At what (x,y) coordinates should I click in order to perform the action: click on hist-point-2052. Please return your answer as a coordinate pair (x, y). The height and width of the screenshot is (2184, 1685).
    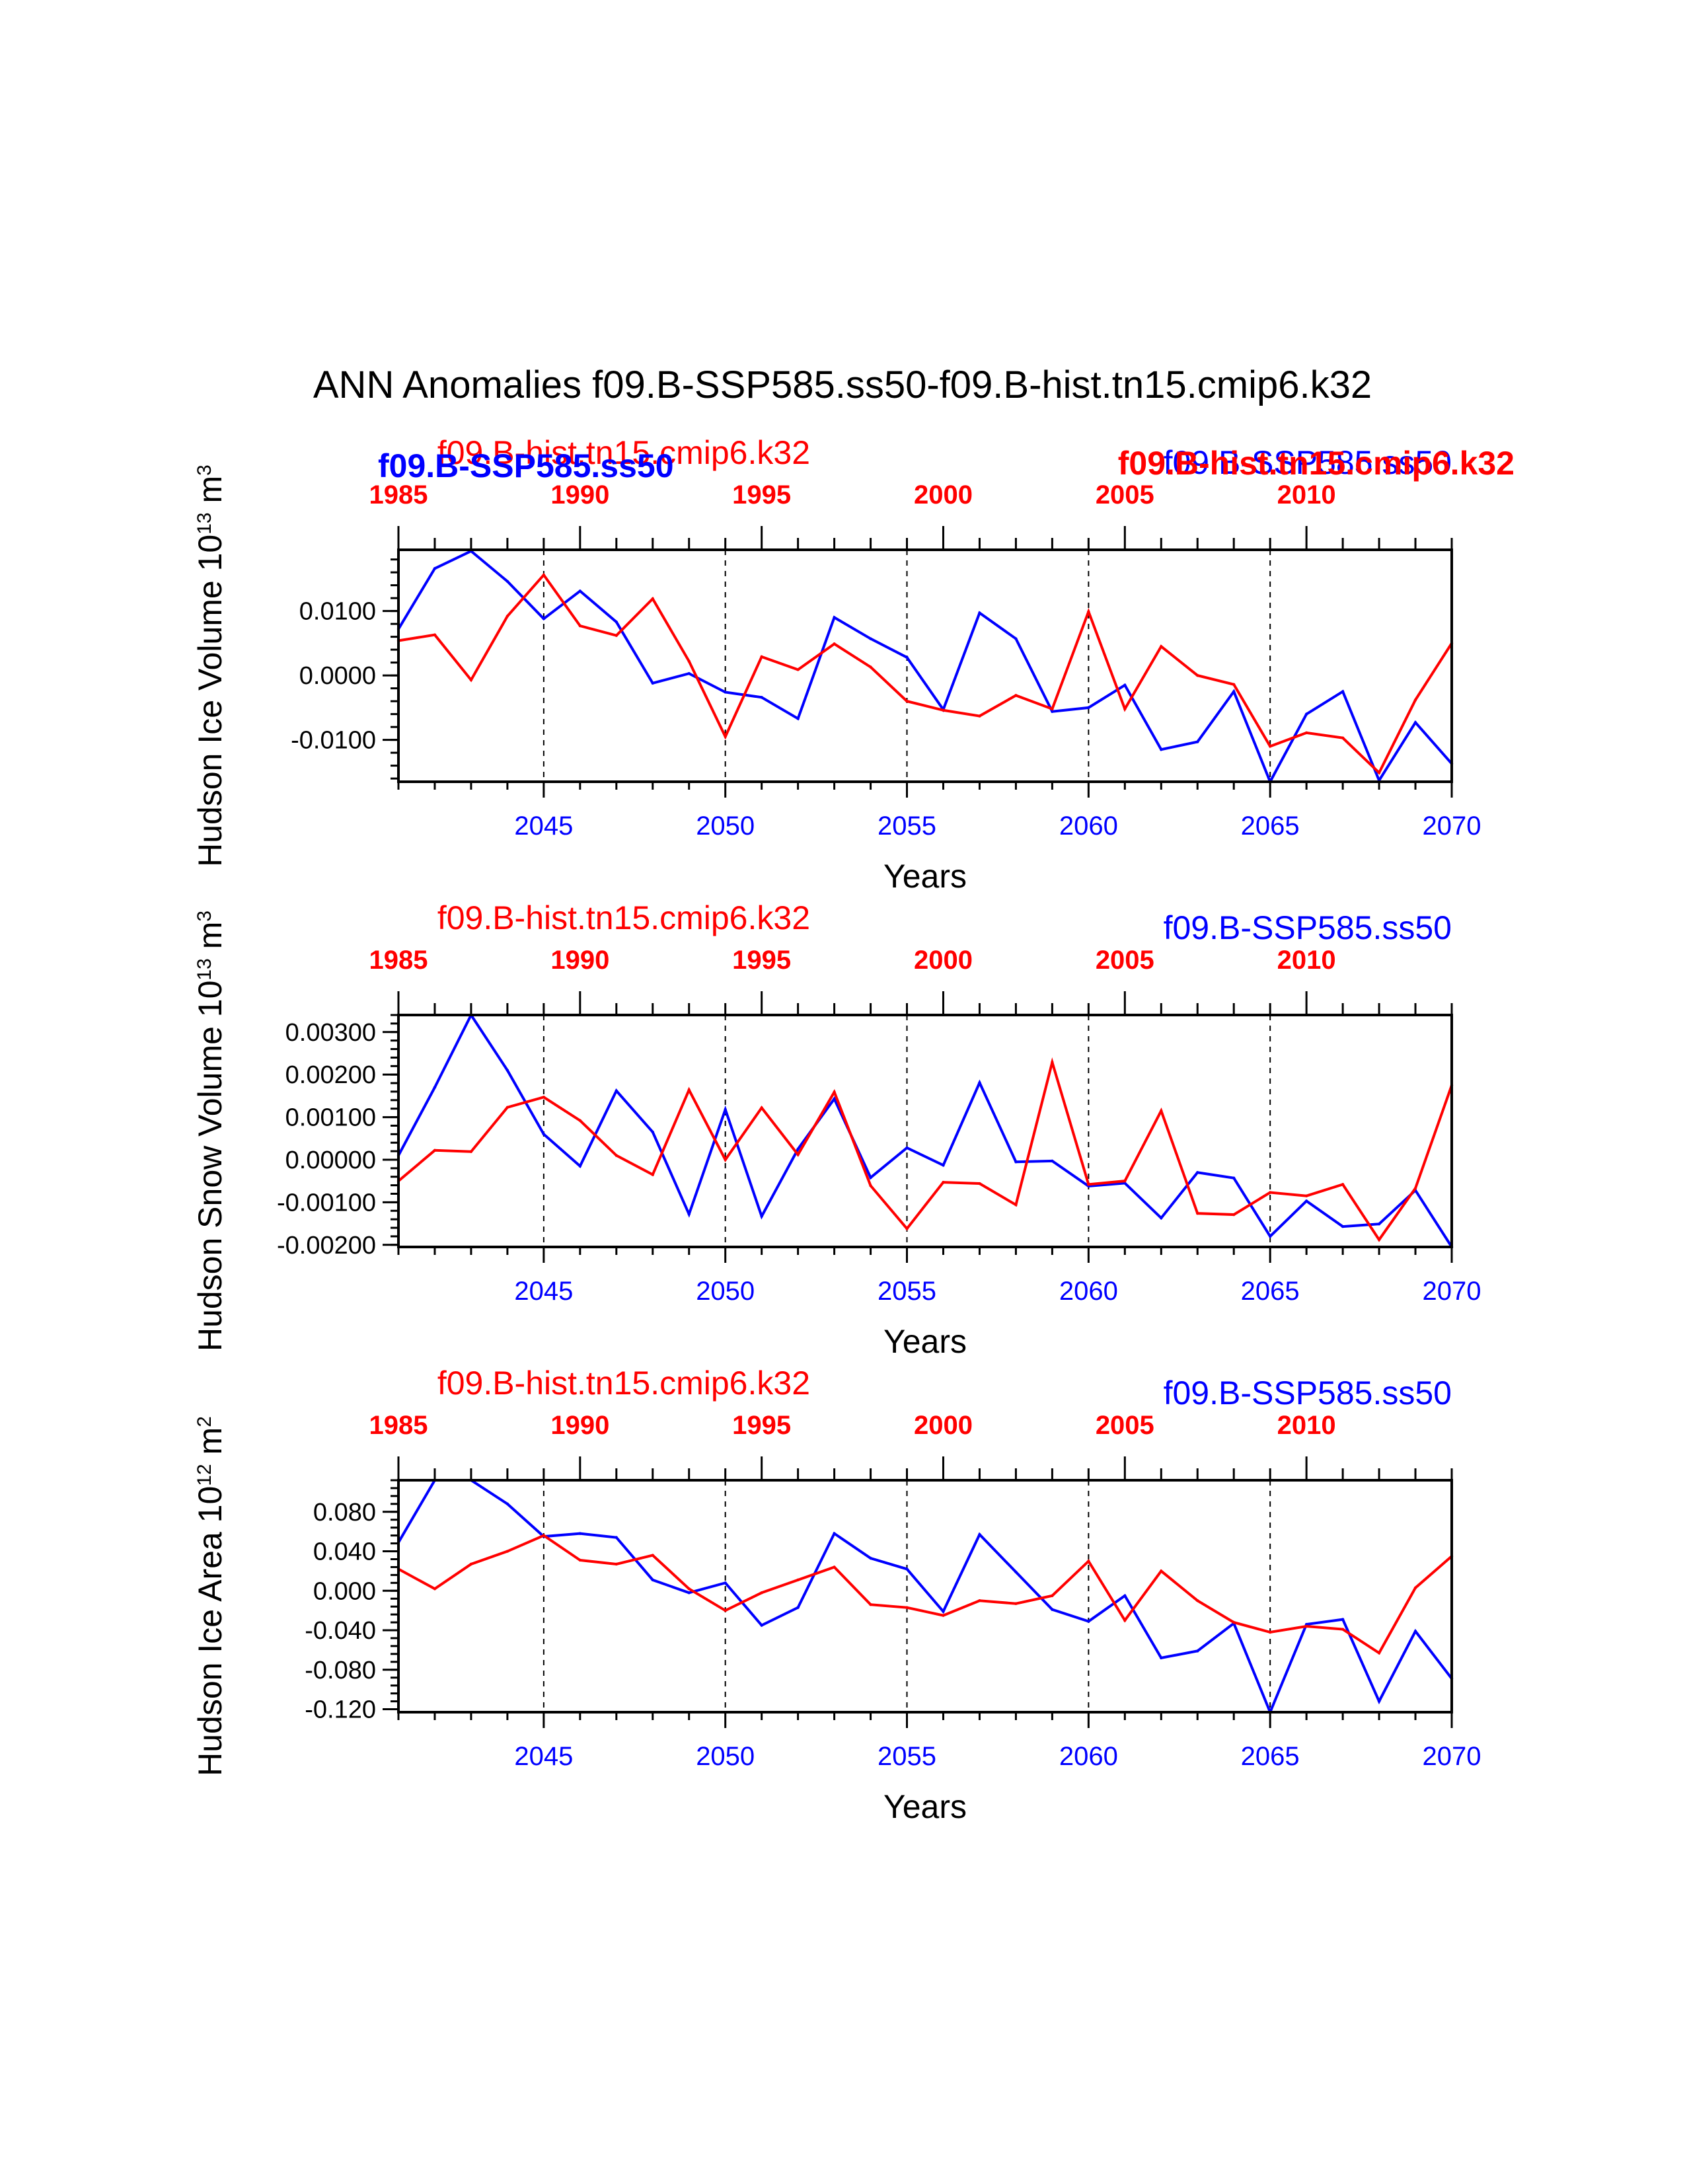
    Looking at the image, I should click on (798, 1154).